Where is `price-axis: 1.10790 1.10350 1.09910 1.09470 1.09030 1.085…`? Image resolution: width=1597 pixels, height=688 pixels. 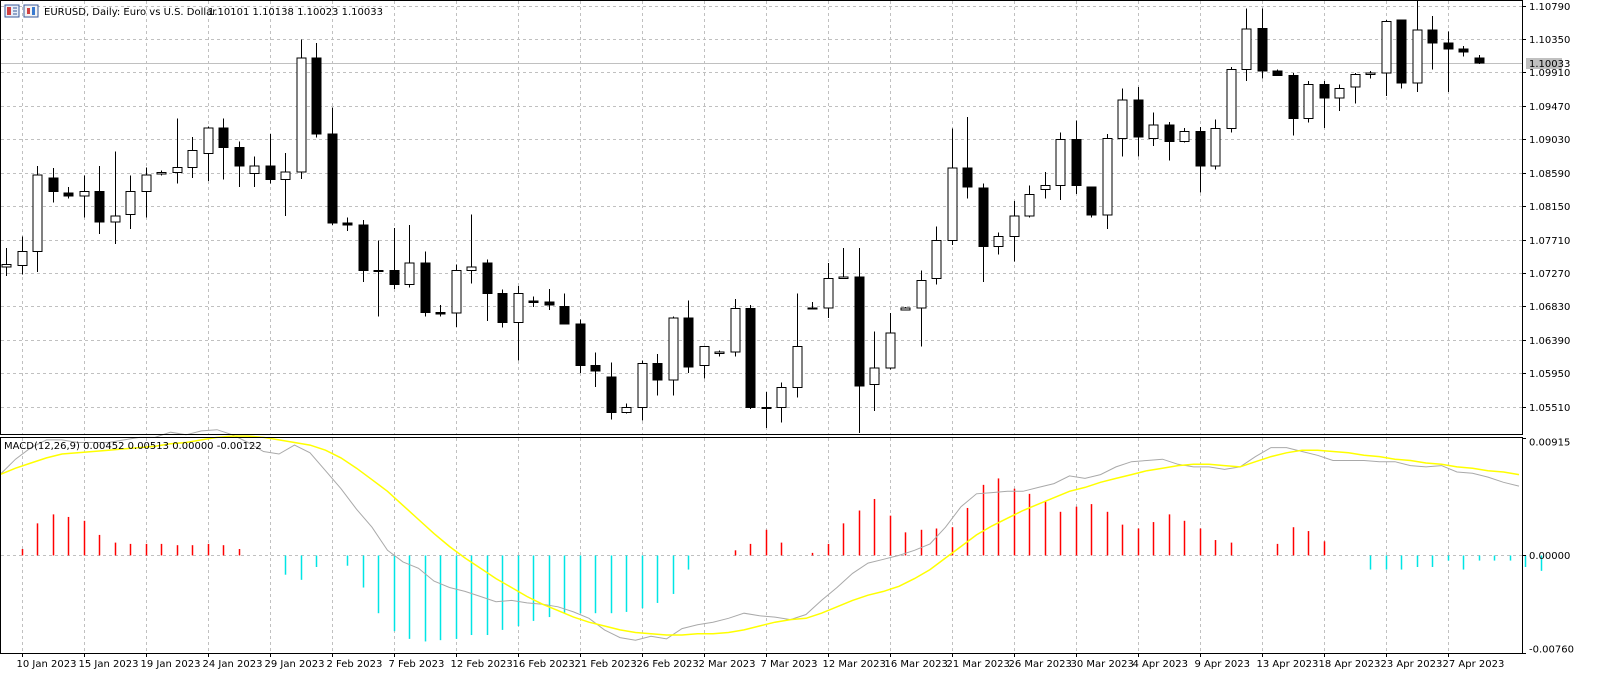
price-axis: 1.10790 1.10350 1.09910 1.09470 1.09030 1.085… is located at coordinates (1546, 208).